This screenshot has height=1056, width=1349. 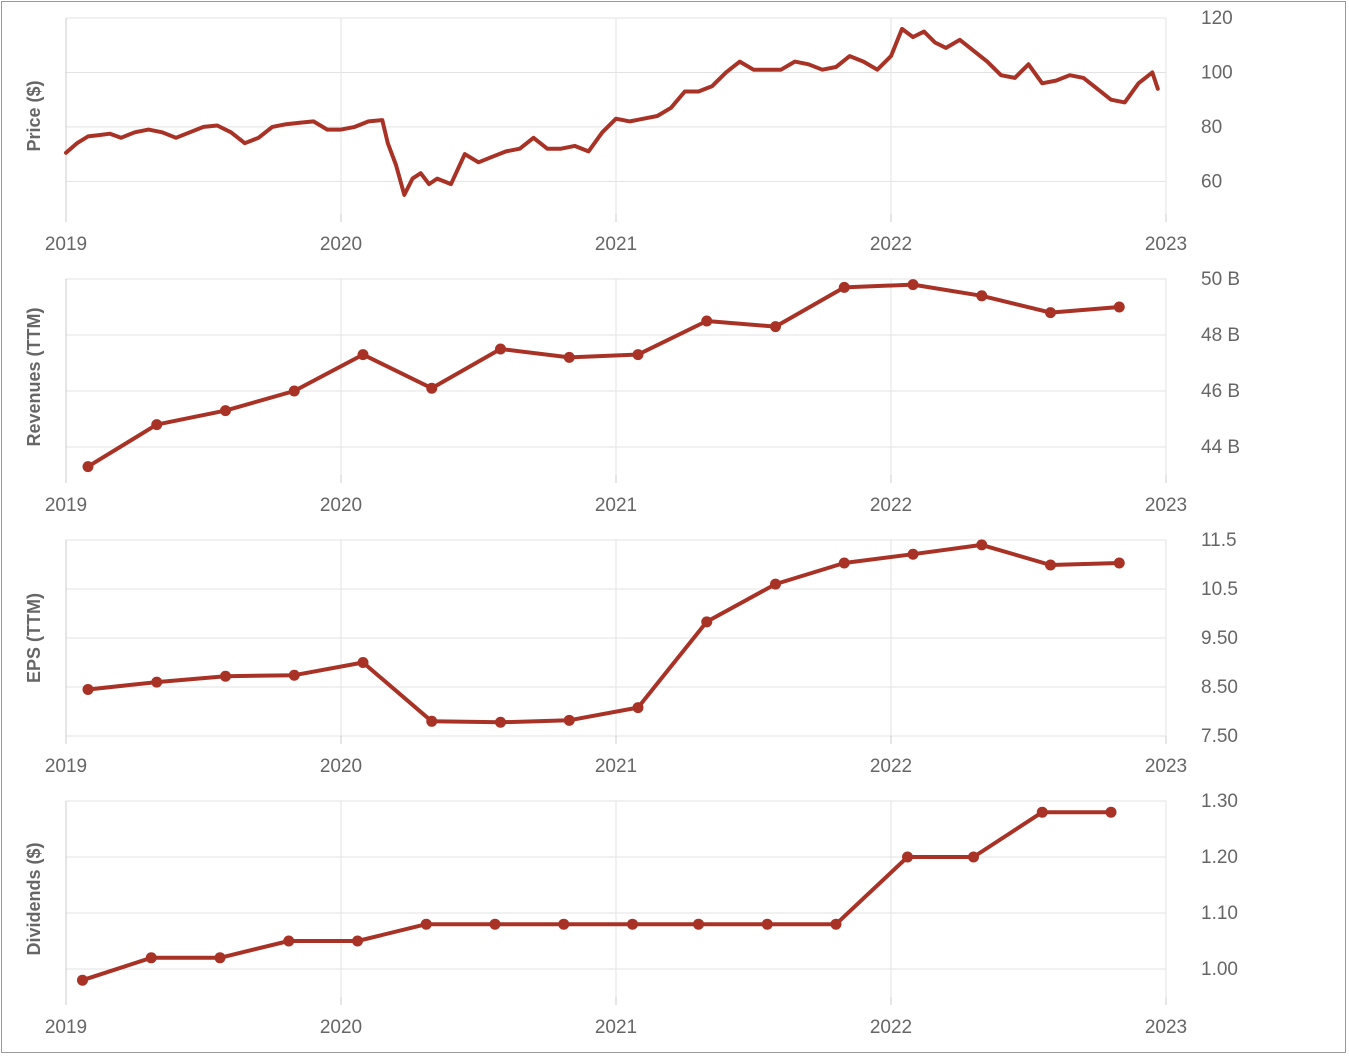 I want to click on price-y-tick-label: 80, so click(x=1211, y=127).